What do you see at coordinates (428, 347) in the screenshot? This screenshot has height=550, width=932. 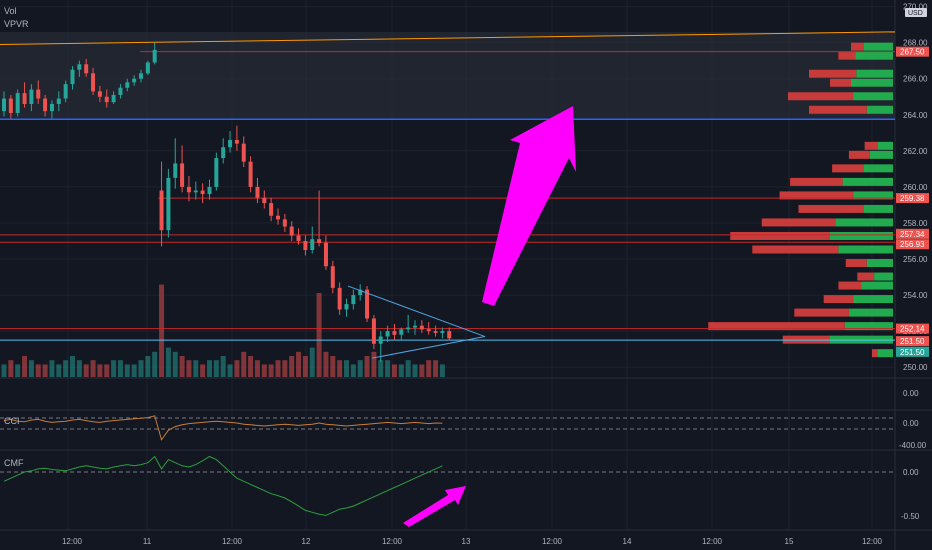 I see `triangle-lower` at bounding box center [428, 347].